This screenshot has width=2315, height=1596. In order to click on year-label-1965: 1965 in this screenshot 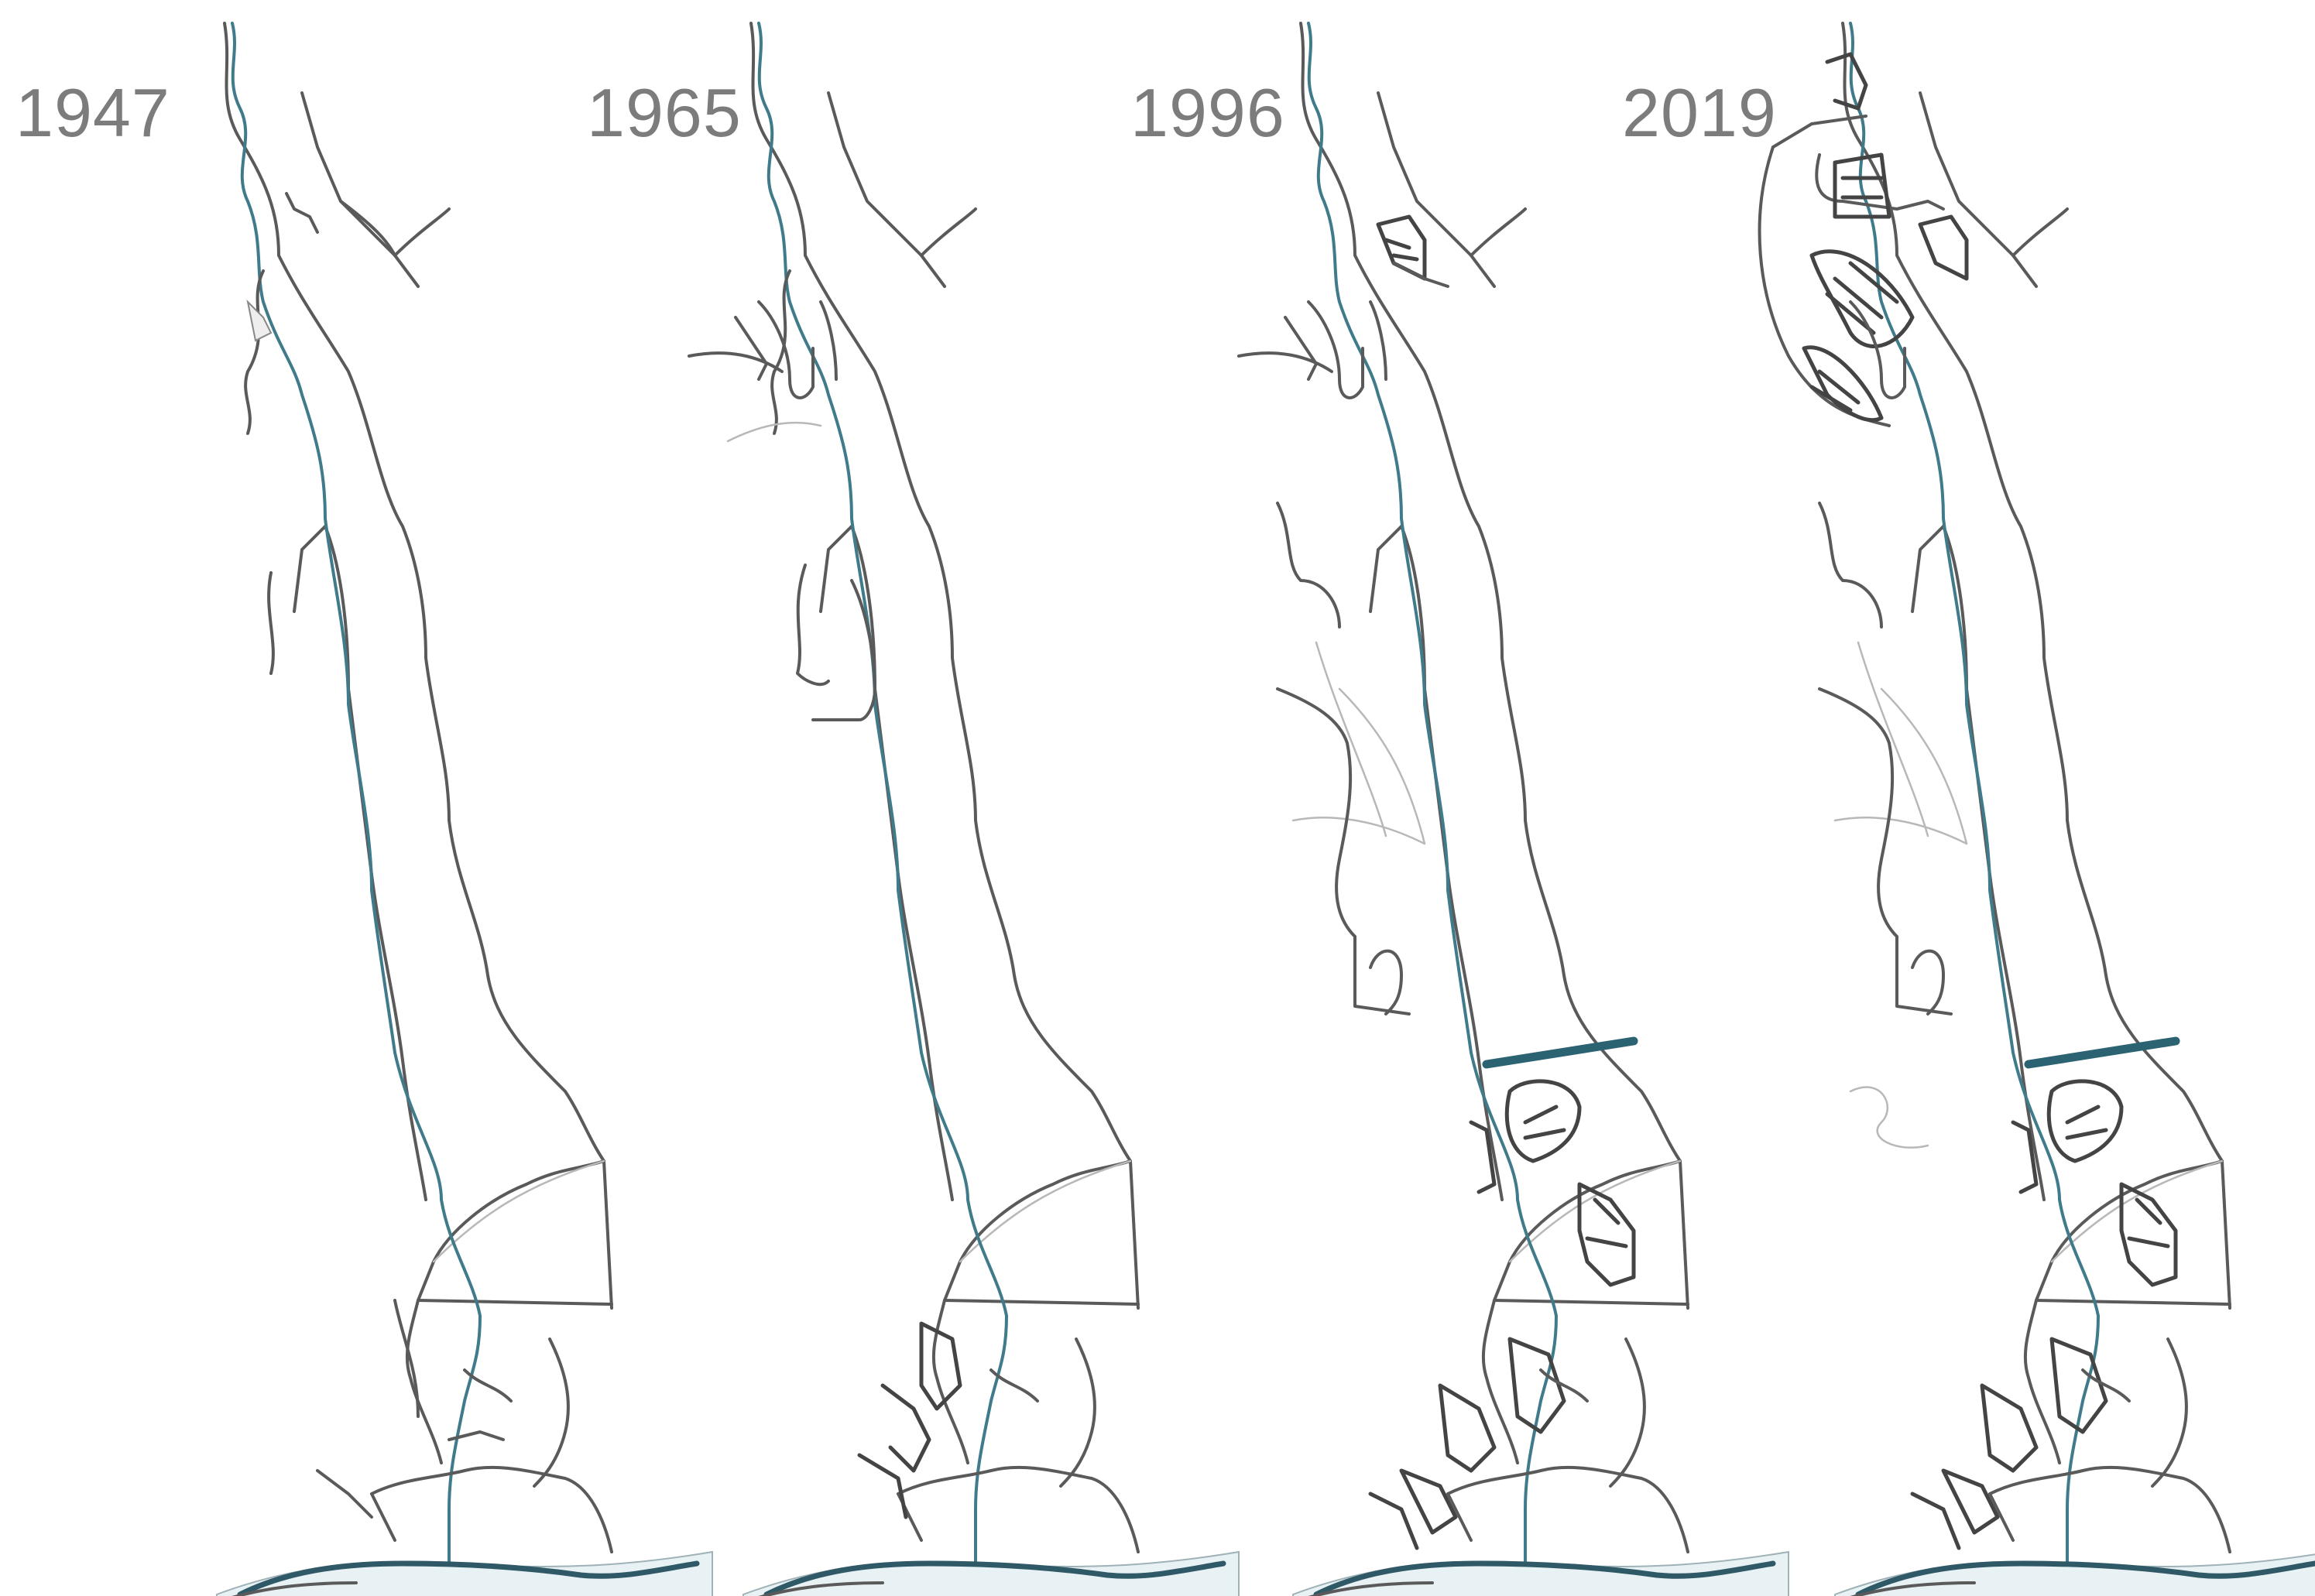, I will do `click(664, 112)`.